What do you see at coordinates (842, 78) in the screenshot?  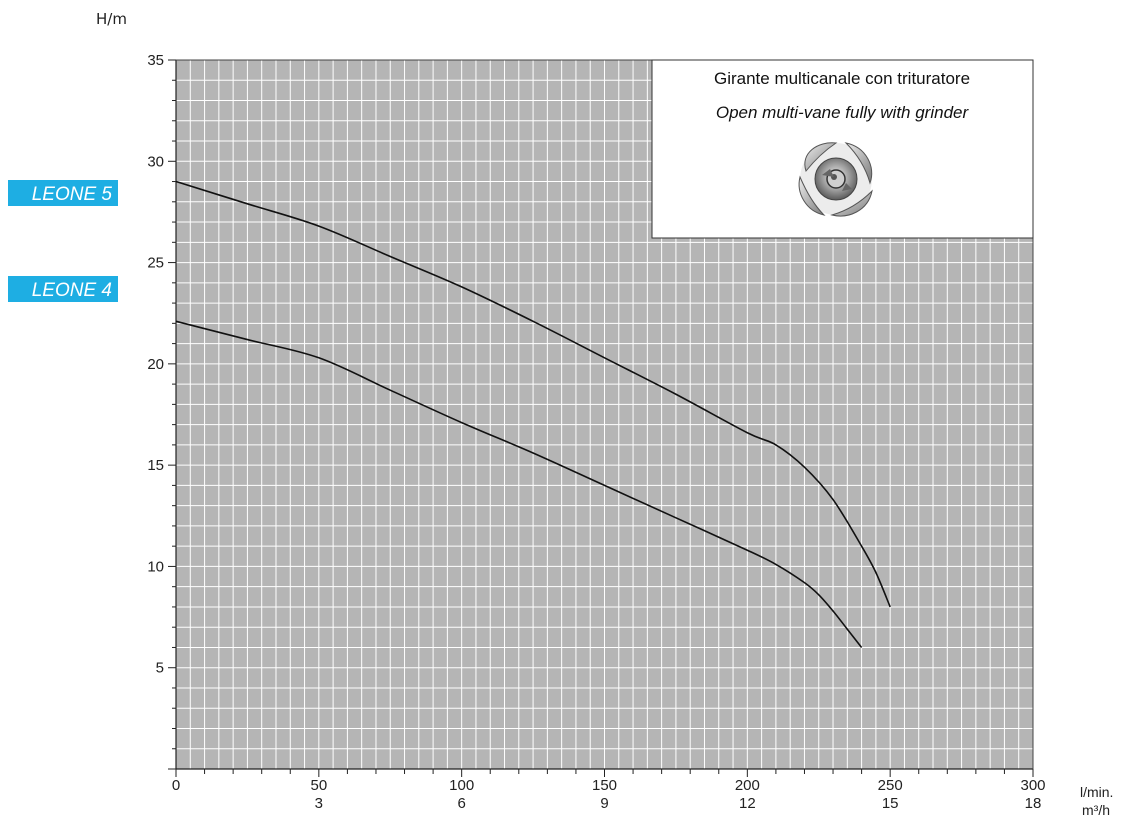 I see `annotation-title: Girante multicanale con trituratore` at bounding box center [842, 78].